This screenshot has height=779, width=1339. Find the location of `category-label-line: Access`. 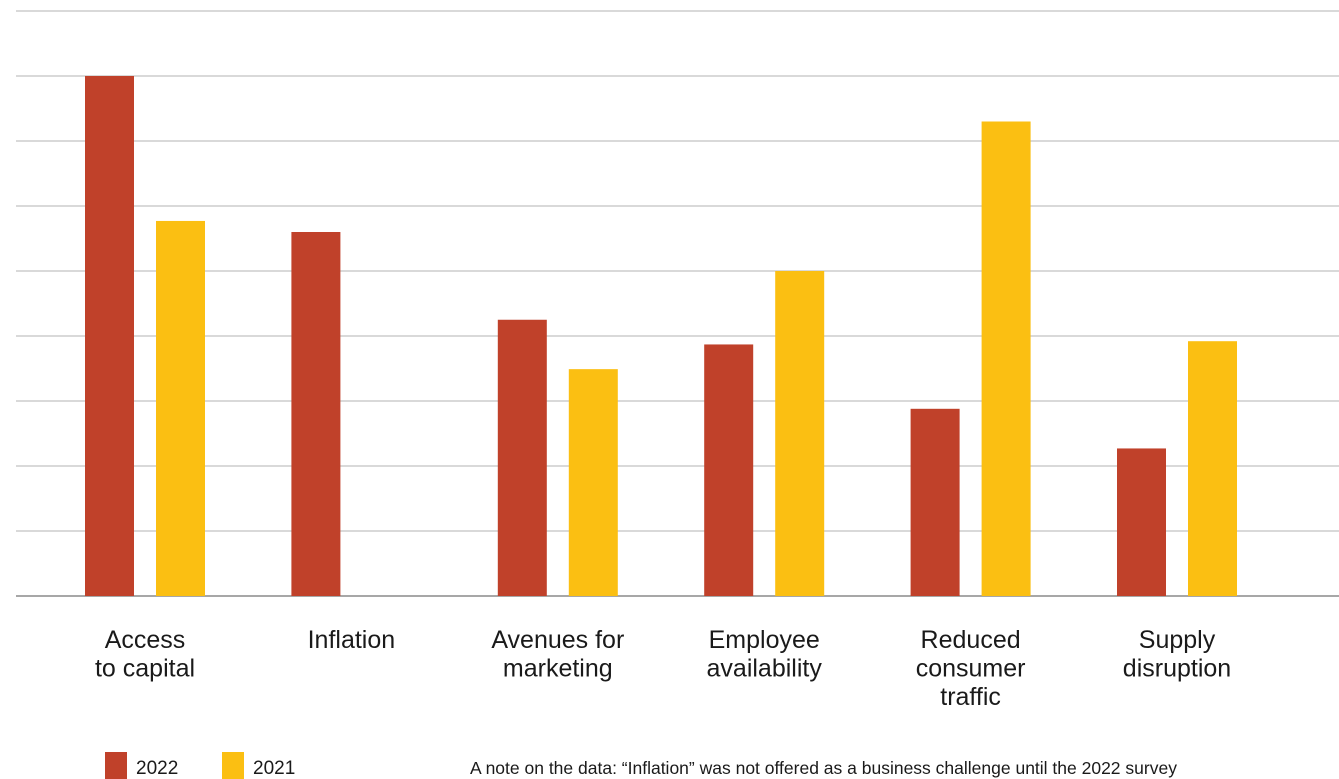

category-label-line: Access is located at coordinates (145, 640).